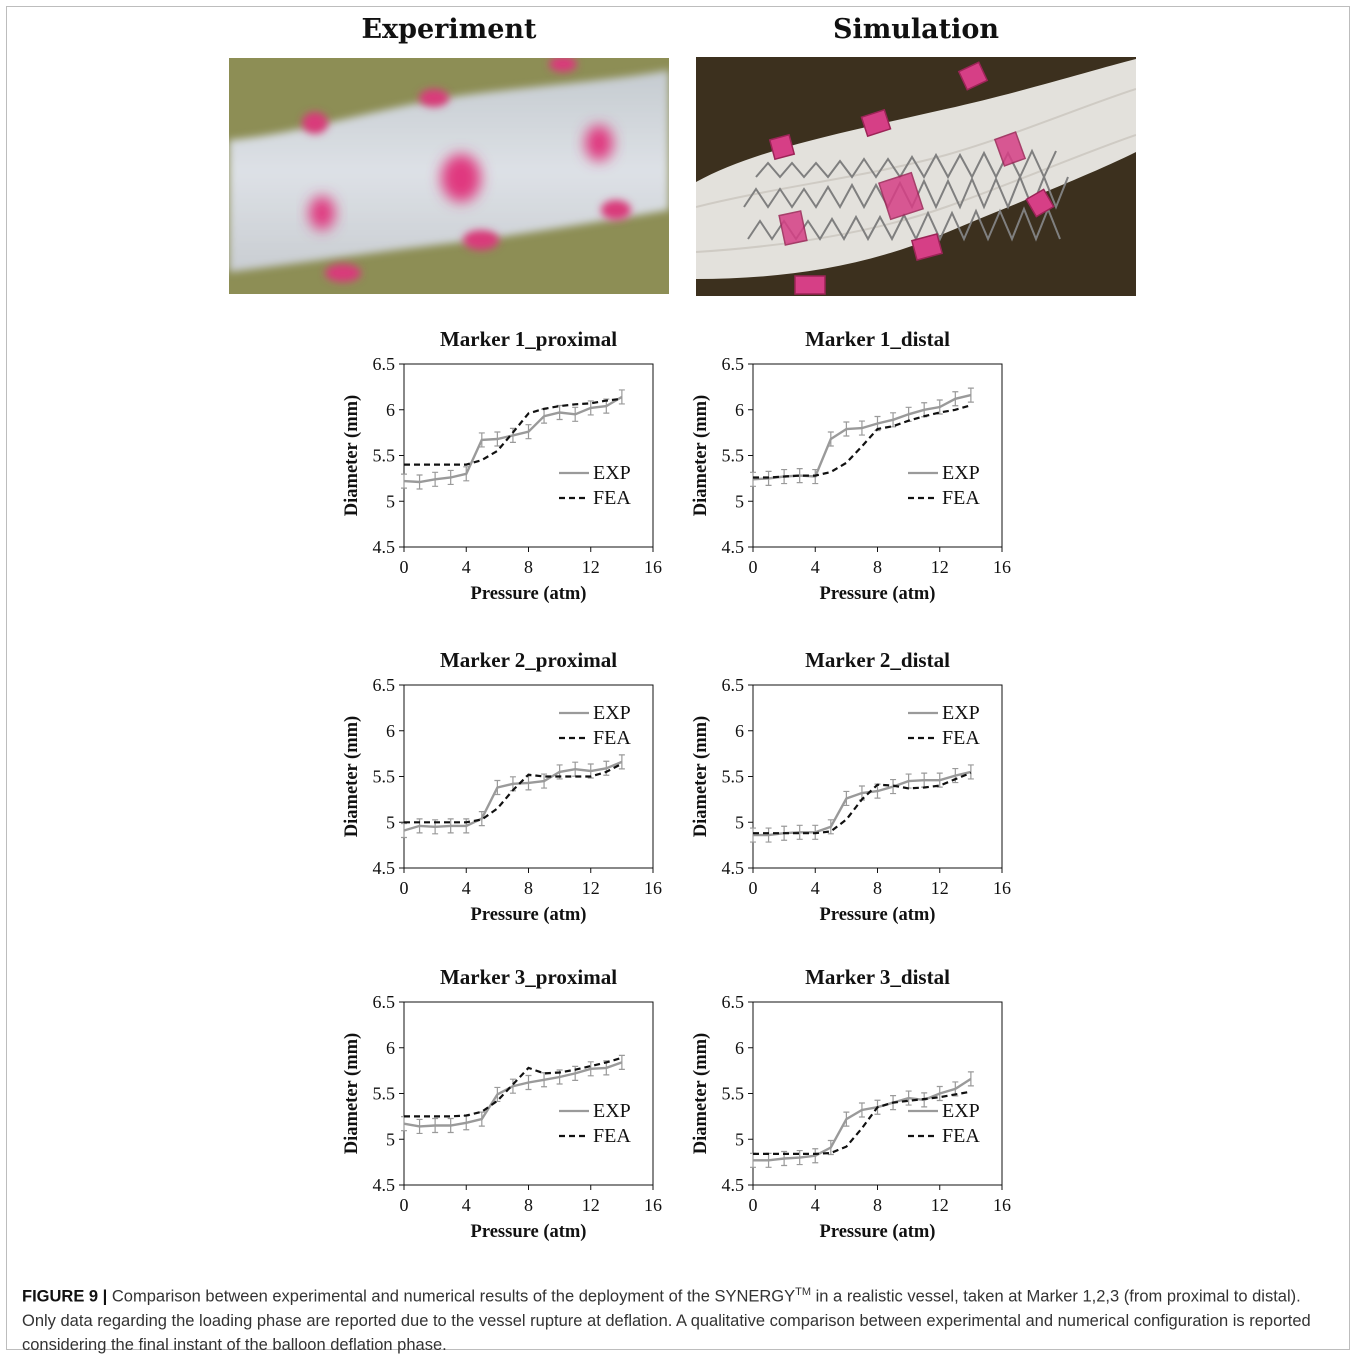  What do you see at coordinates (733, 1002) in the screenshot?
I see `y-tick-label: 6.5` at bounding box center [733, 1002].